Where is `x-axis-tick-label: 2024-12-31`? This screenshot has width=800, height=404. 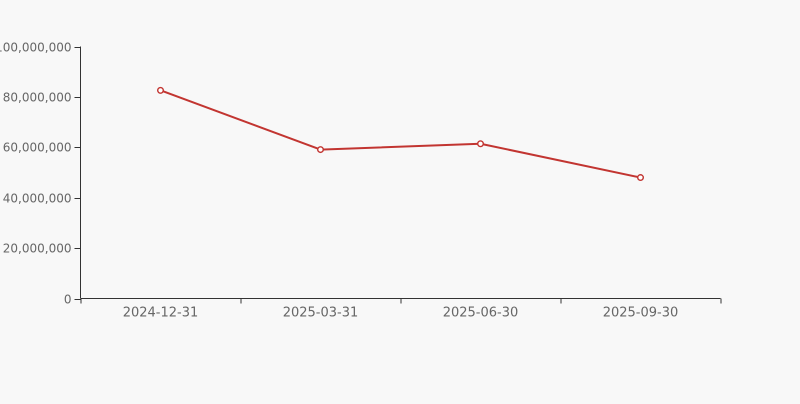
x-axis-tick-label: 2024-12-31 is located at coordinates (161, 313).